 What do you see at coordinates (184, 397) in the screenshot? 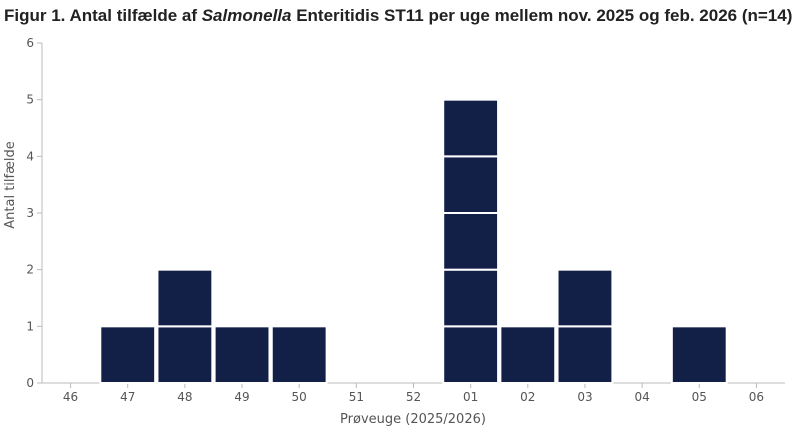
I see `x-tick-label: 48` at bounding box center [184, 397].